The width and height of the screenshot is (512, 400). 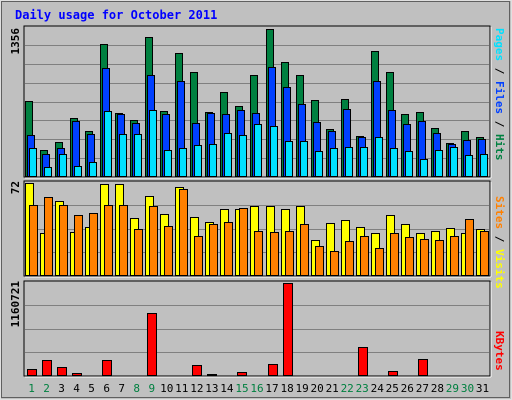 I want to click on legend-kbytes: KBytes, so click(x=499, y=351).